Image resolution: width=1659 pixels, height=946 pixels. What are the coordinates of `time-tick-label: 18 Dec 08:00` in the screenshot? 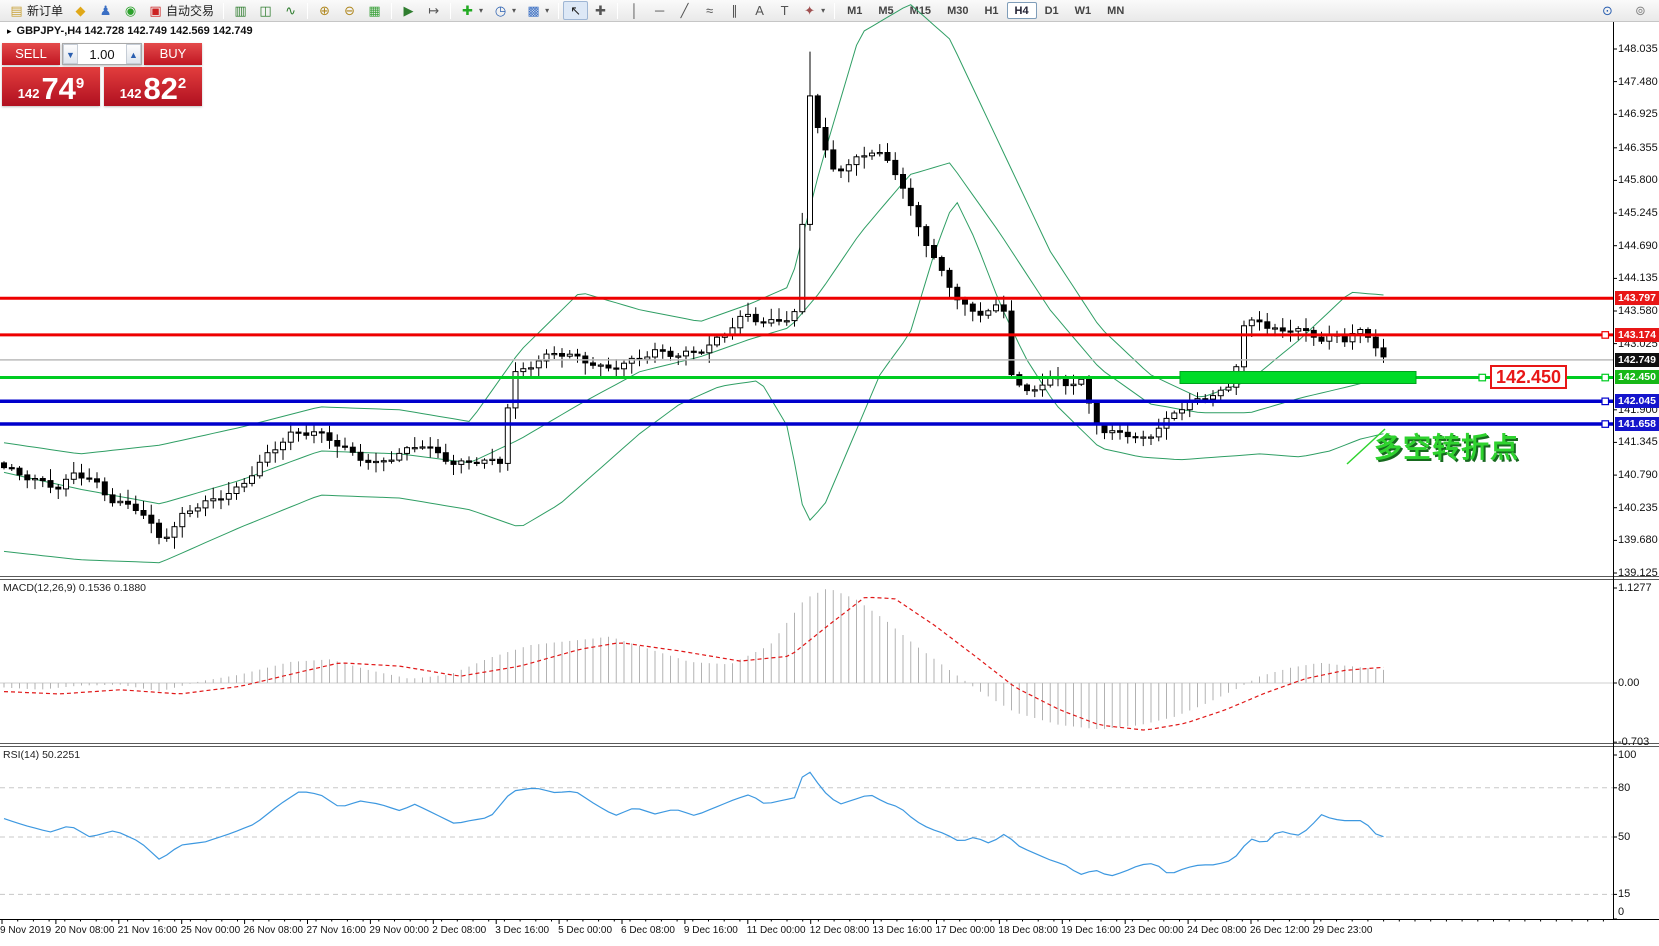 It's located at (1028, 930).